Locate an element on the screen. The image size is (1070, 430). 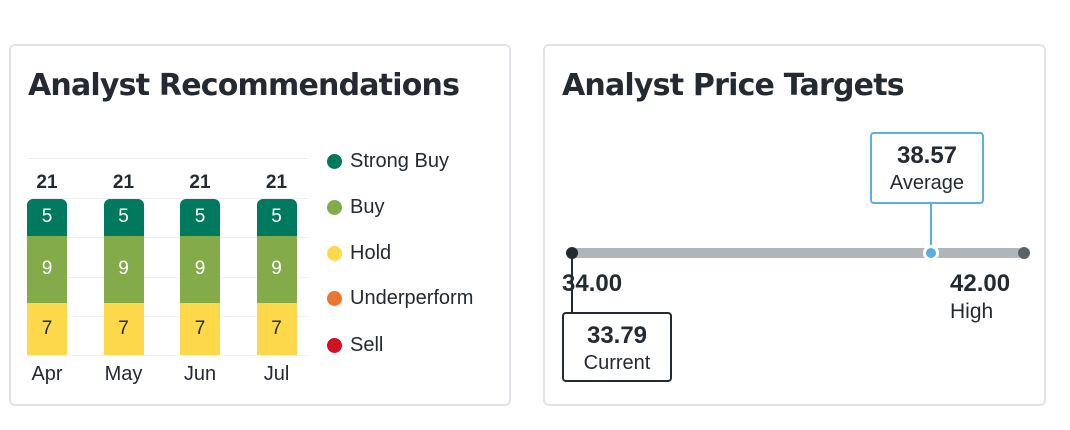
average-connector is located at coordinates (931, 226).